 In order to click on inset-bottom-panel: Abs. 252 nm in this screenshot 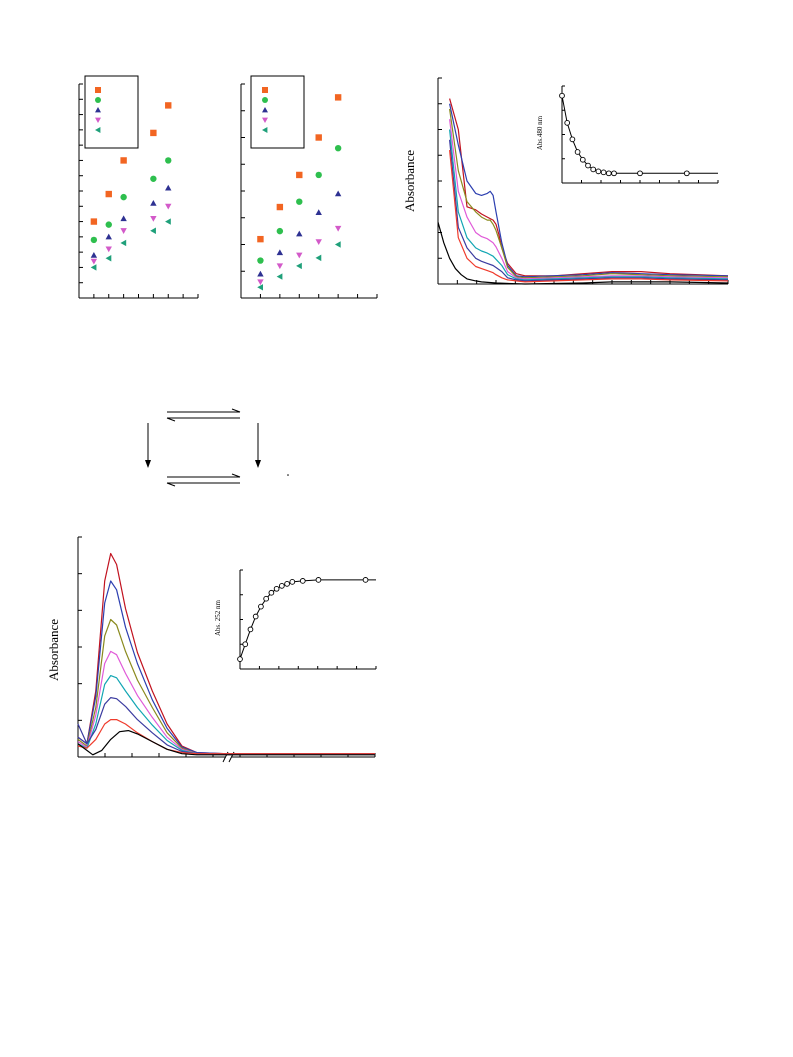, I will do `click(295, 619)`.